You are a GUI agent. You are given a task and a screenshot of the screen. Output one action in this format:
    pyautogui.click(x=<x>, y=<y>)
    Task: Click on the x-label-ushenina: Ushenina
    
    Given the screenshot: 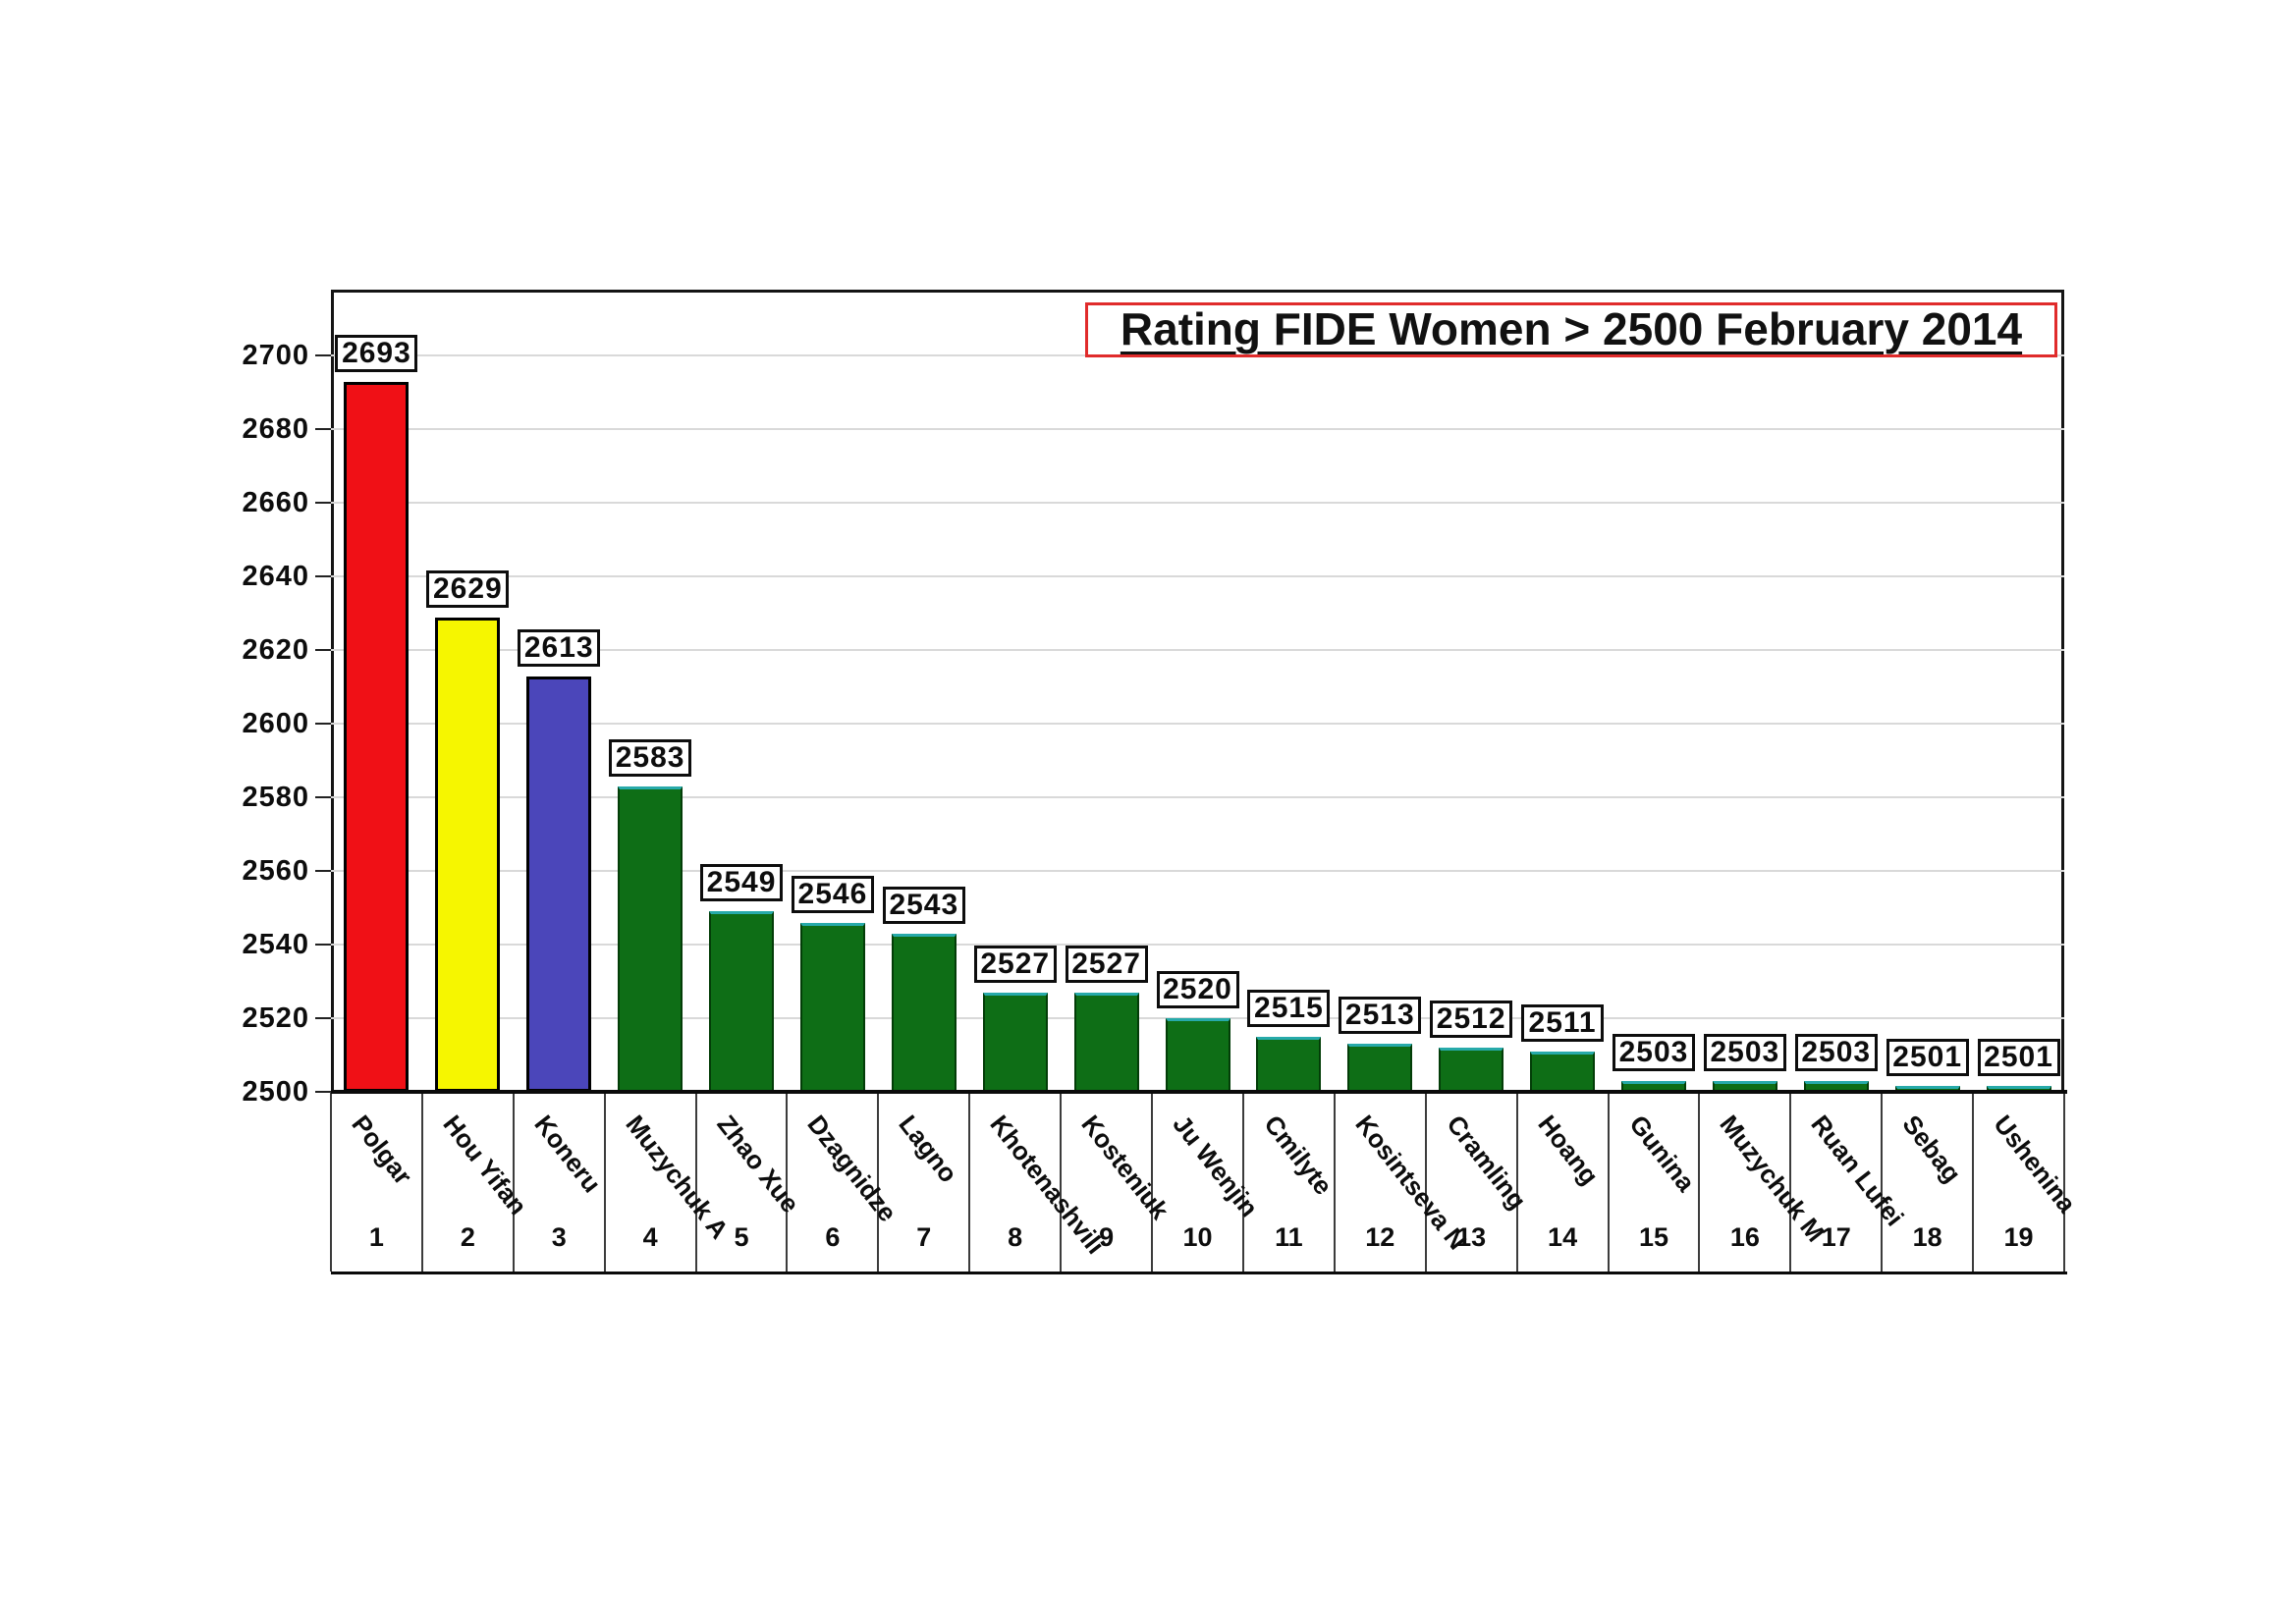 What is the action you would take?
    pyautogui.click(x=2035, y=1164)
    